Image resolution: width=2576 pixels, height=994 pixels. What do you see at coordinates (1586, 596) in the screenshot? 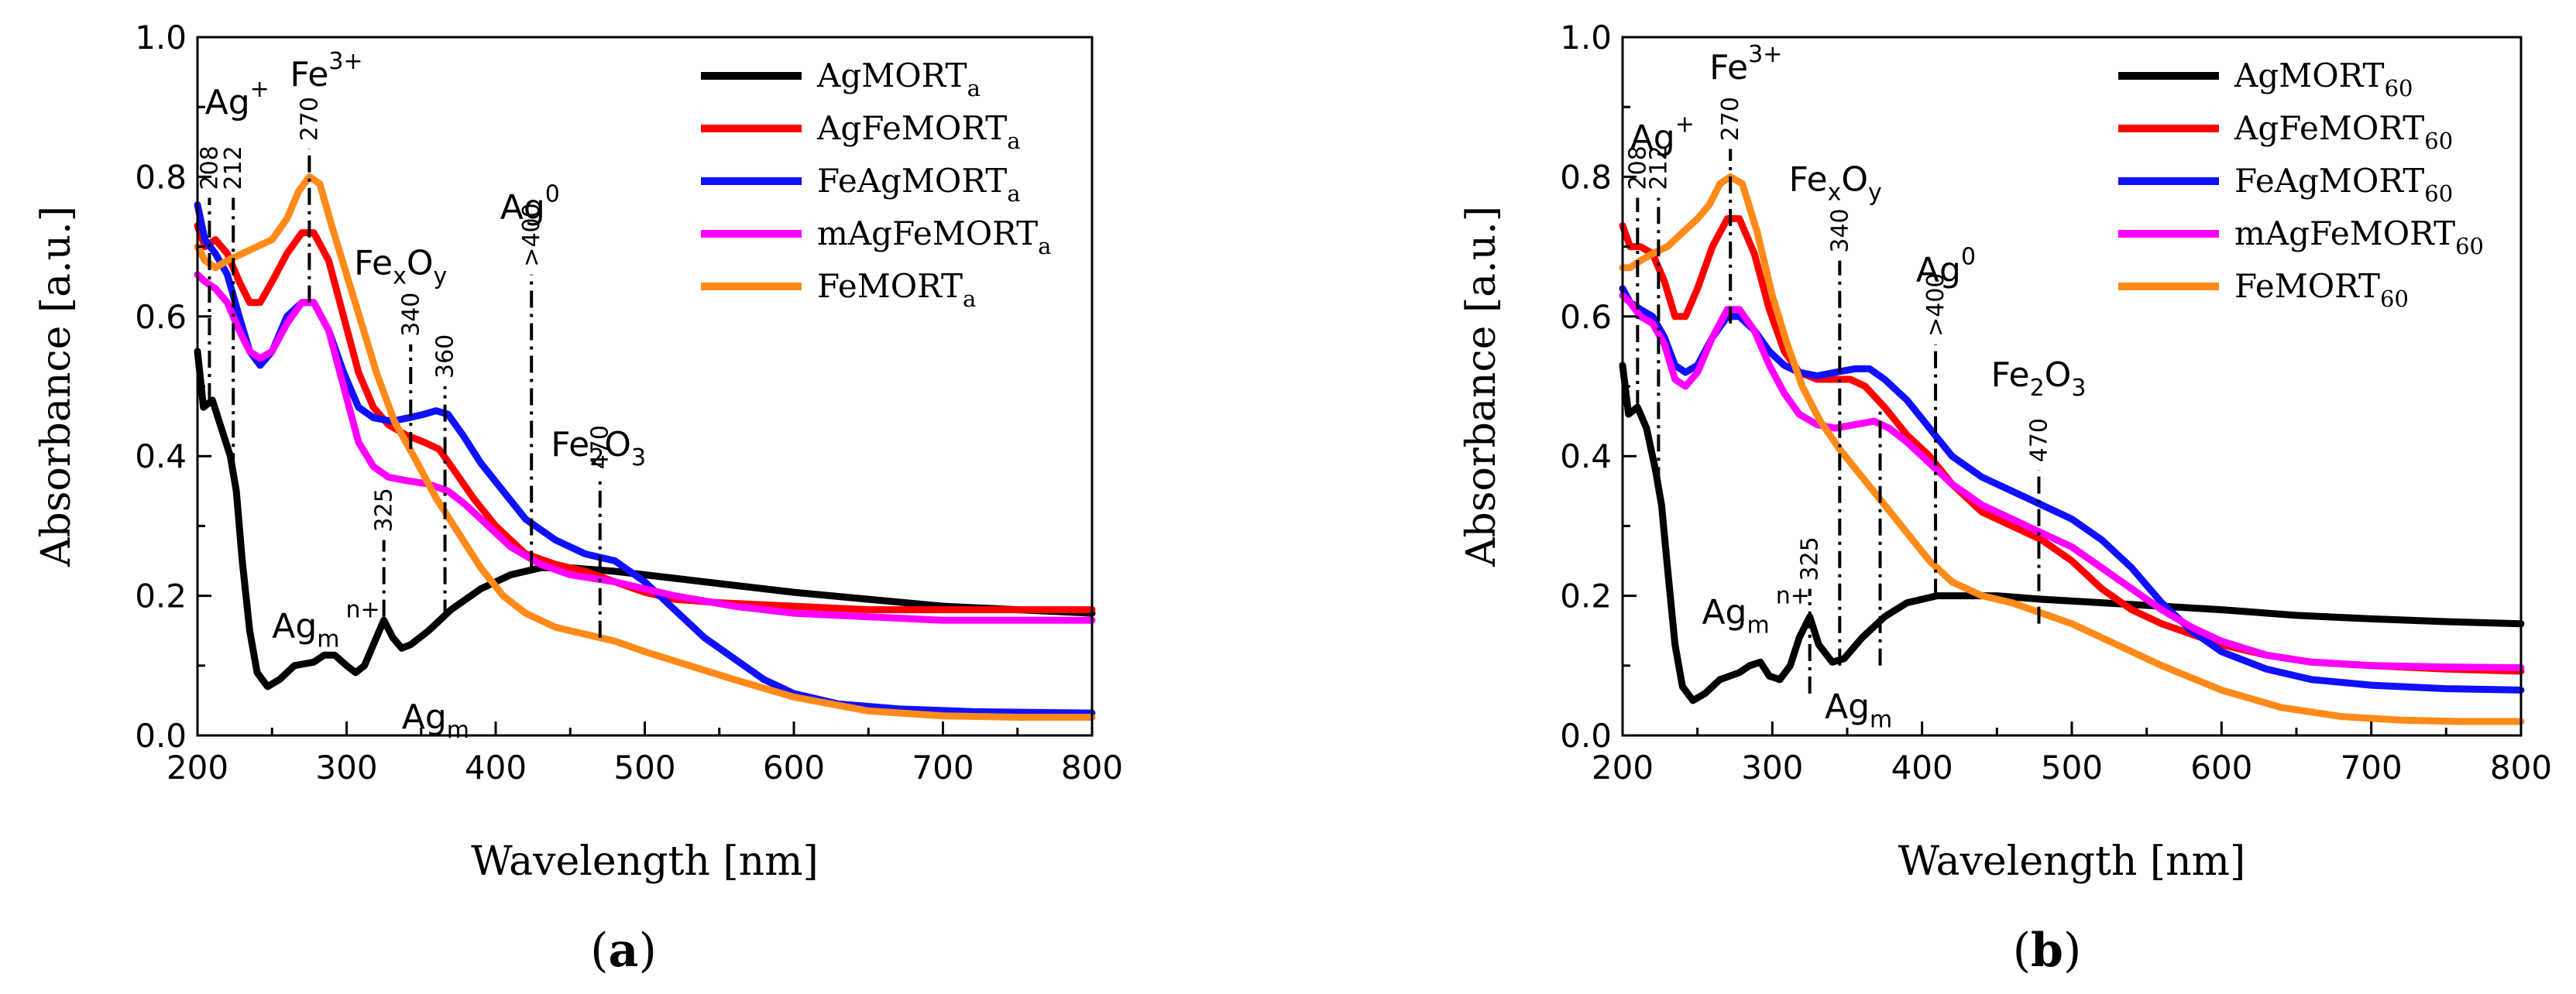
I see `y-tick-label: 0.2` at bounding box center [1586, 596].